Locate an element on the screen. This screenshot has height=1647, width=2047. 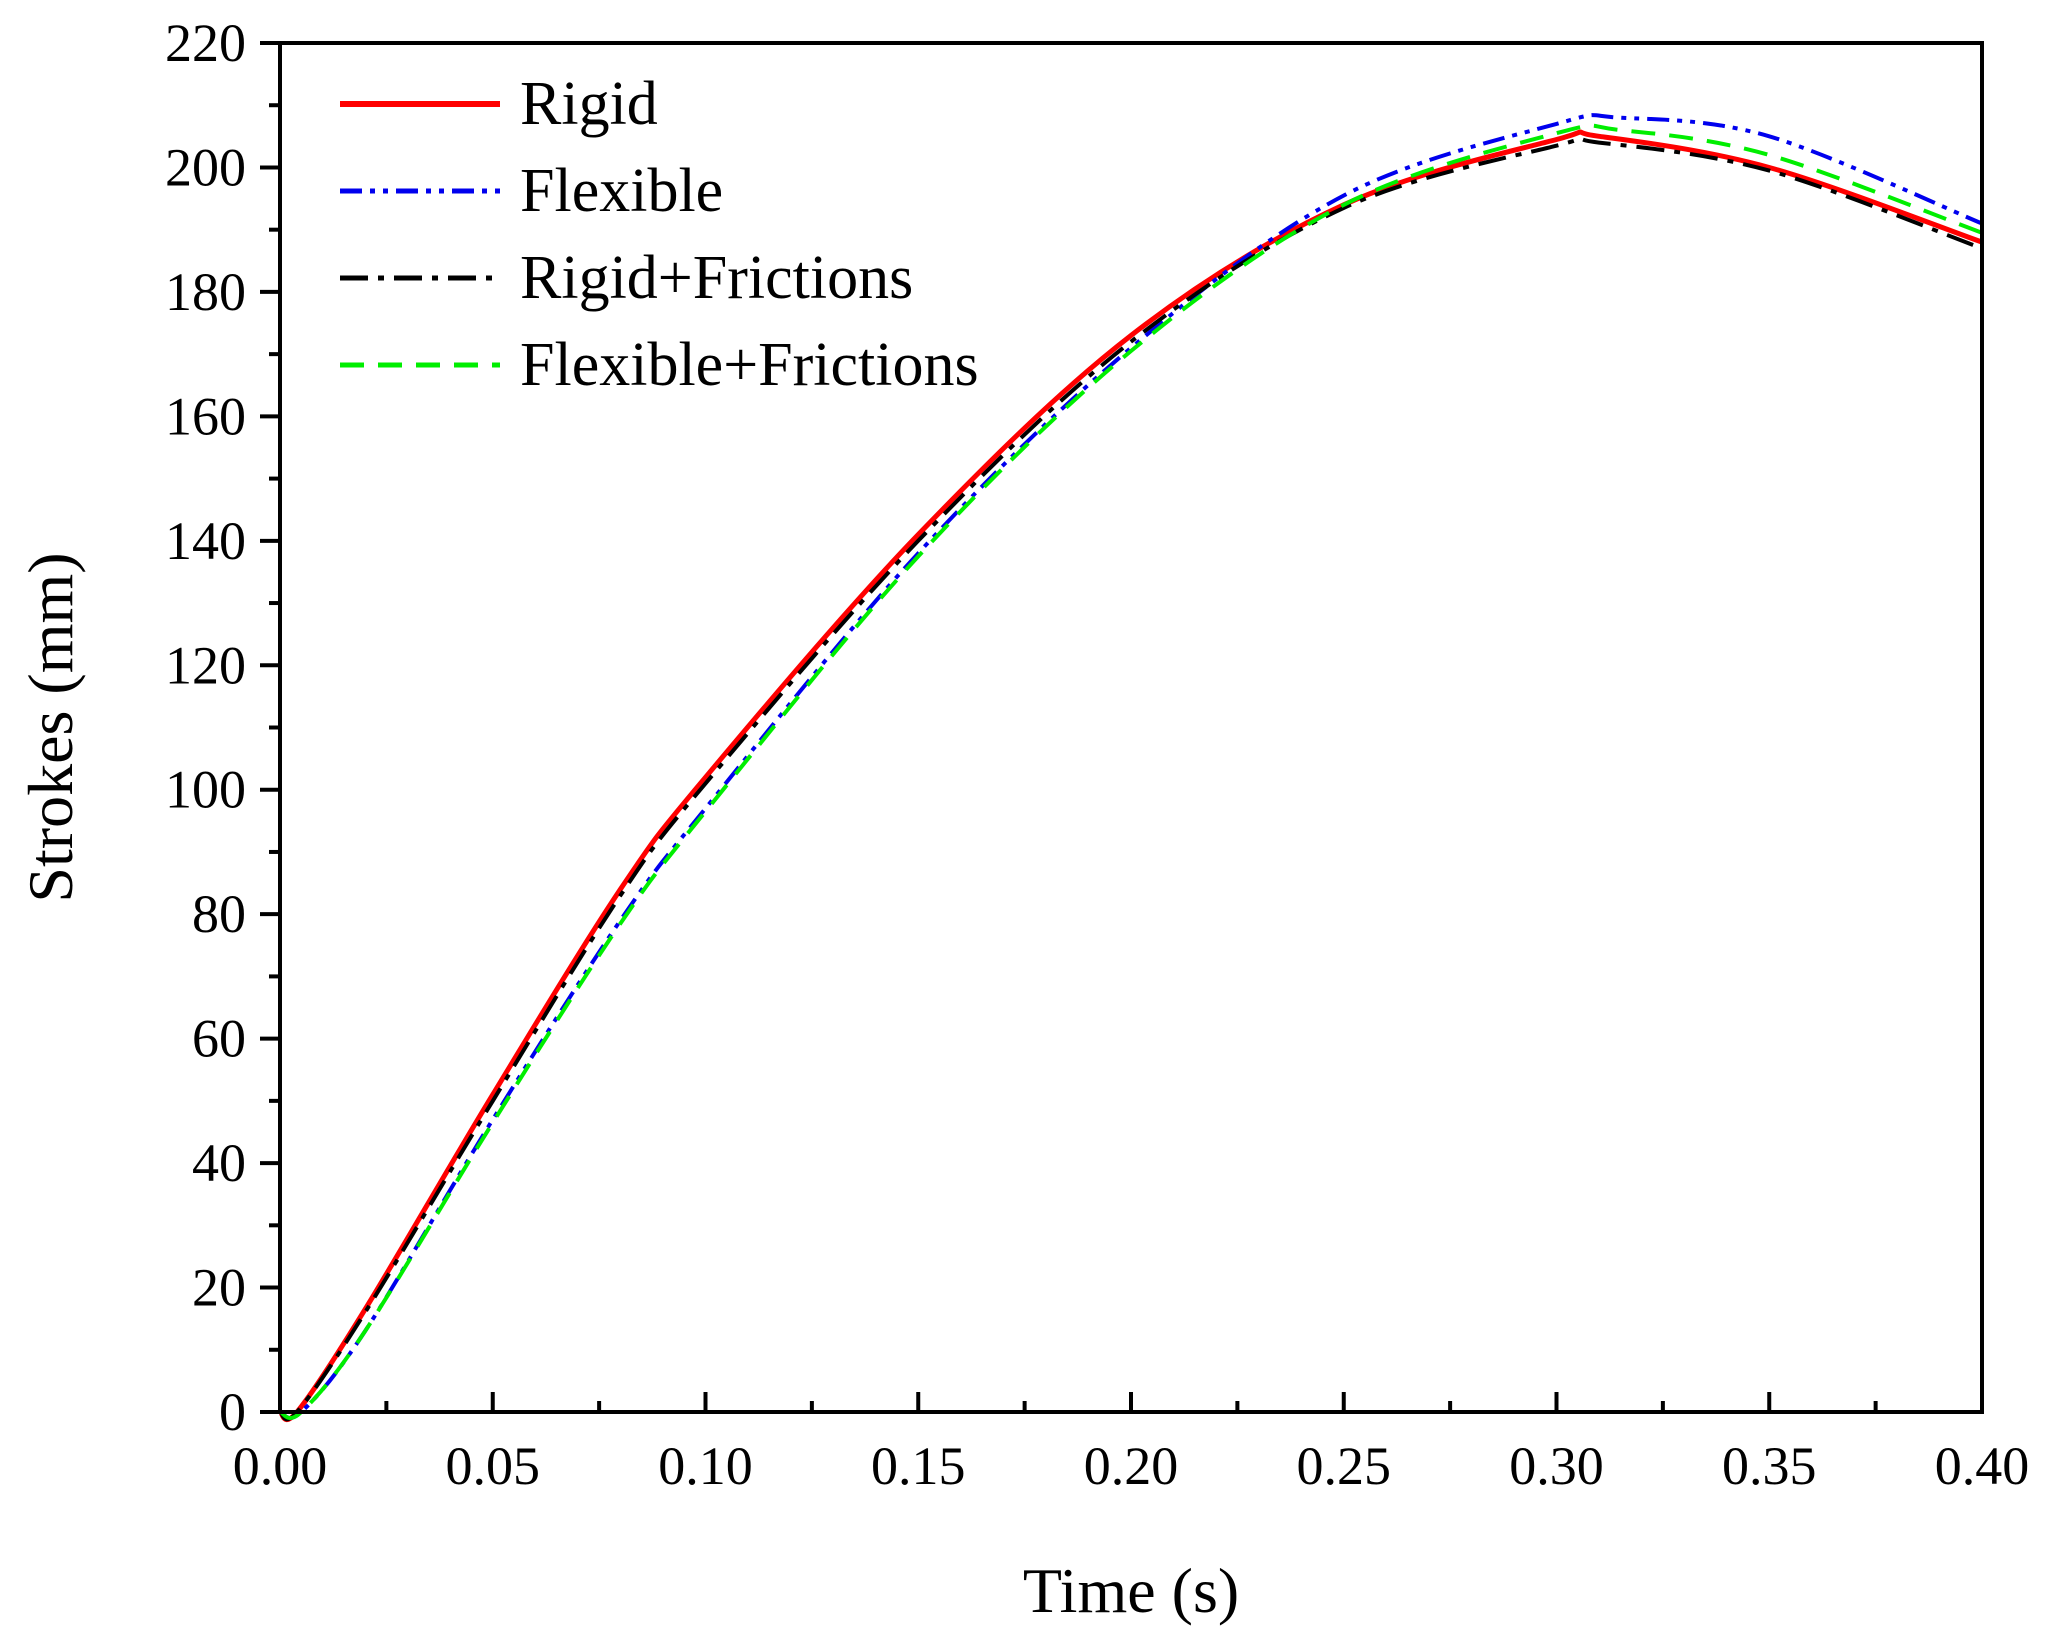
y-tick-label: 0 is located at coordinates (232, 1412).